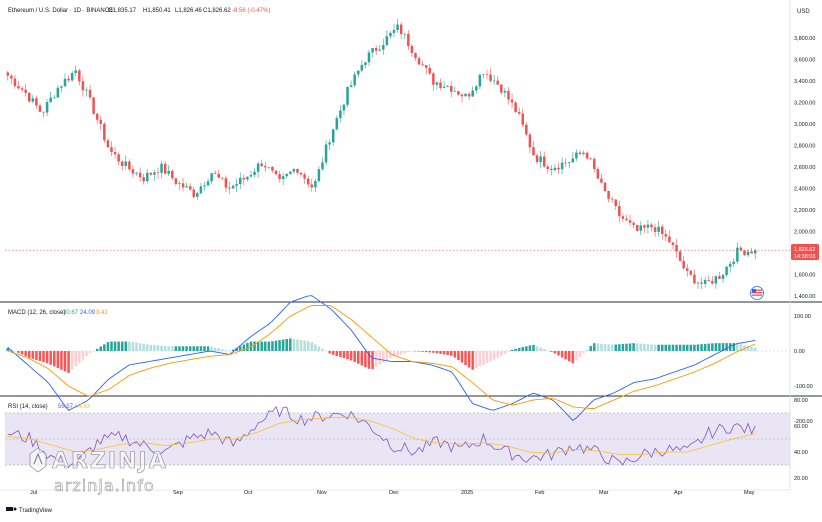  What do you see at coordinates (757, 293) in the screenshot?
I see `us-flag-icon` at bounding box center [757, 293].